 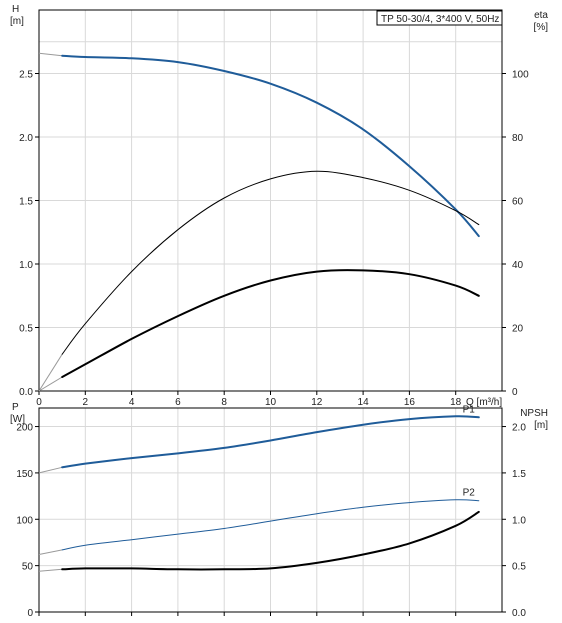 I want to click on left-tick-label: 50, so click(x=28, y=567).